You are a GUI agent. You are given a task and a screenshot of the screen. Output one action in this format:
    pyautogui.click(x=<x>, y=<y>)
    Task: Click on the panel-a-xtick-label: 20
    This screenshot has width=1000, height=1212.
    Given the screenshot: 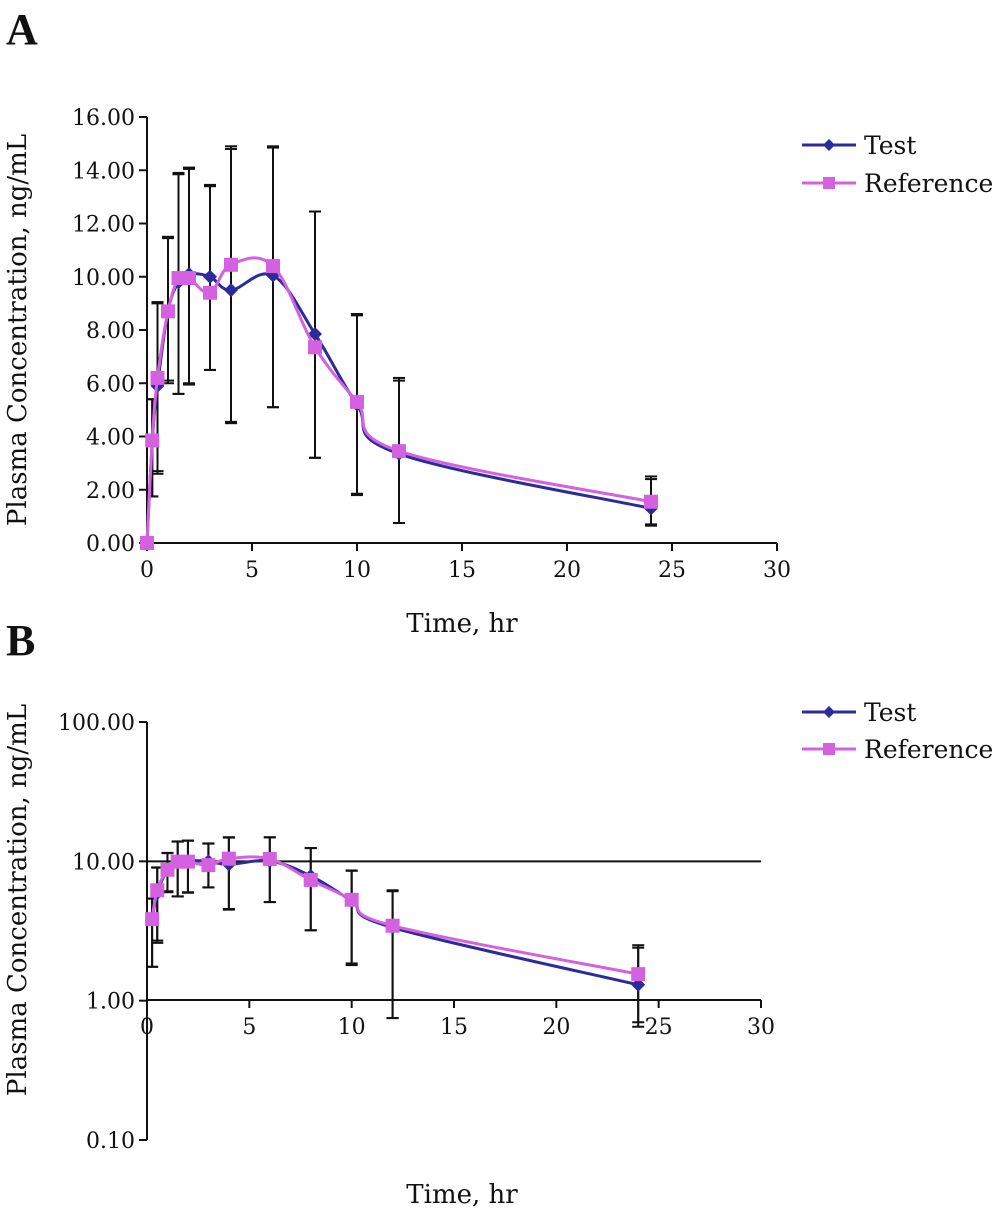 What is the action you would take?
    pyautogui.click(x=567, y=570)
    